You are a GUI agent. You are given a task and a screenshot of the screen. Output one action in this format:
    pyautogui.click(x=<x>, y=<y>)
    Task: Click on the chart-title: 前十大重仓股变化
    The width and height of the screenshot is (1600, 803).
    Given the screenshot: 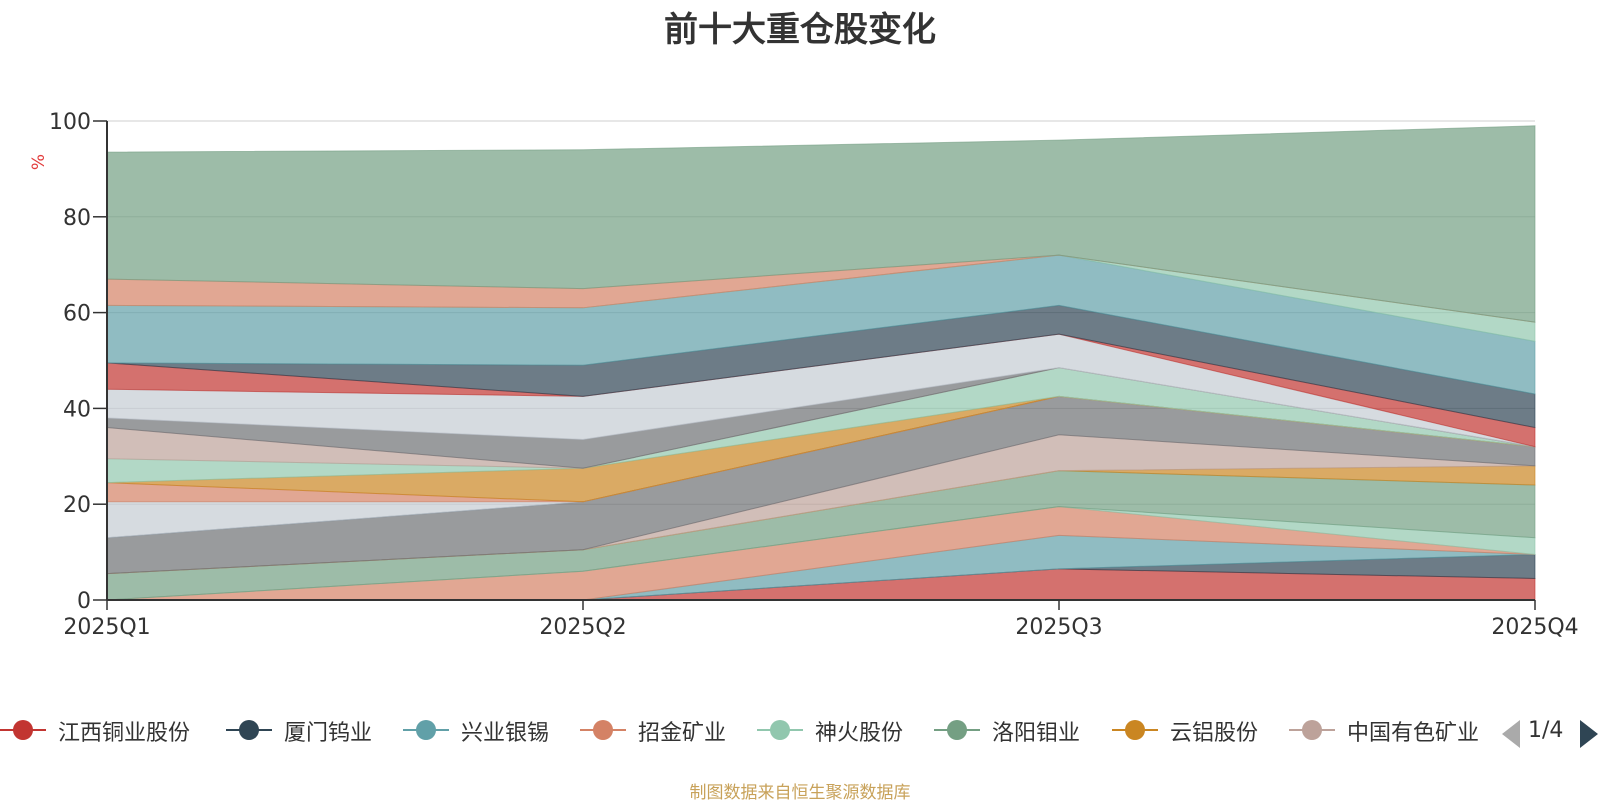 What is the action you would take?
    pyautogui.click(x=800, y=30)
    